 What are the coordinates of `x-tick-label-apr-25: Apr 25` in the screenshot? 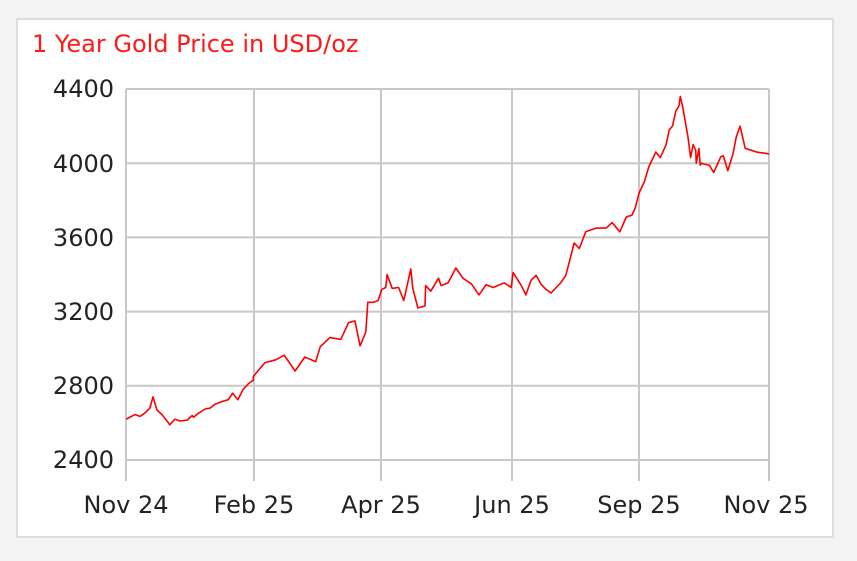 It's located at (381, 505).